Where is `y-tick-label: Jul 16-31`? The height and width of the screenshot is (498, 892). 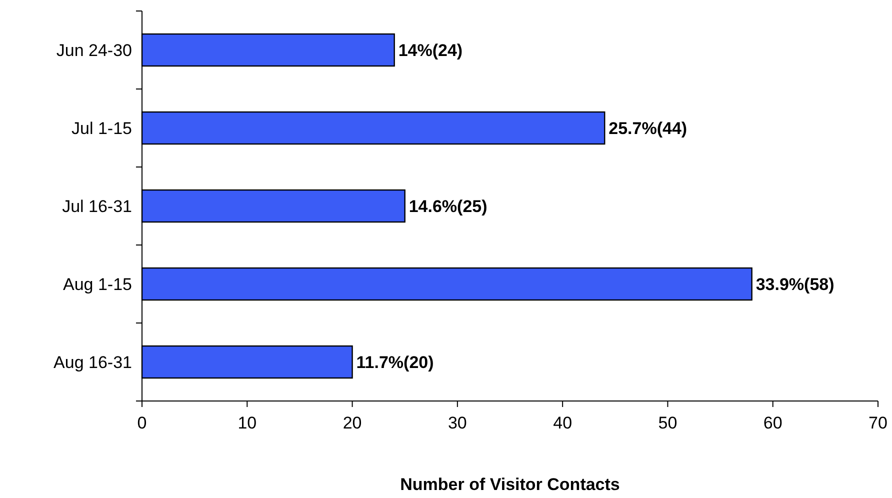
y-tick-label: Jul 16-31 is located at coordinates (97, 206).